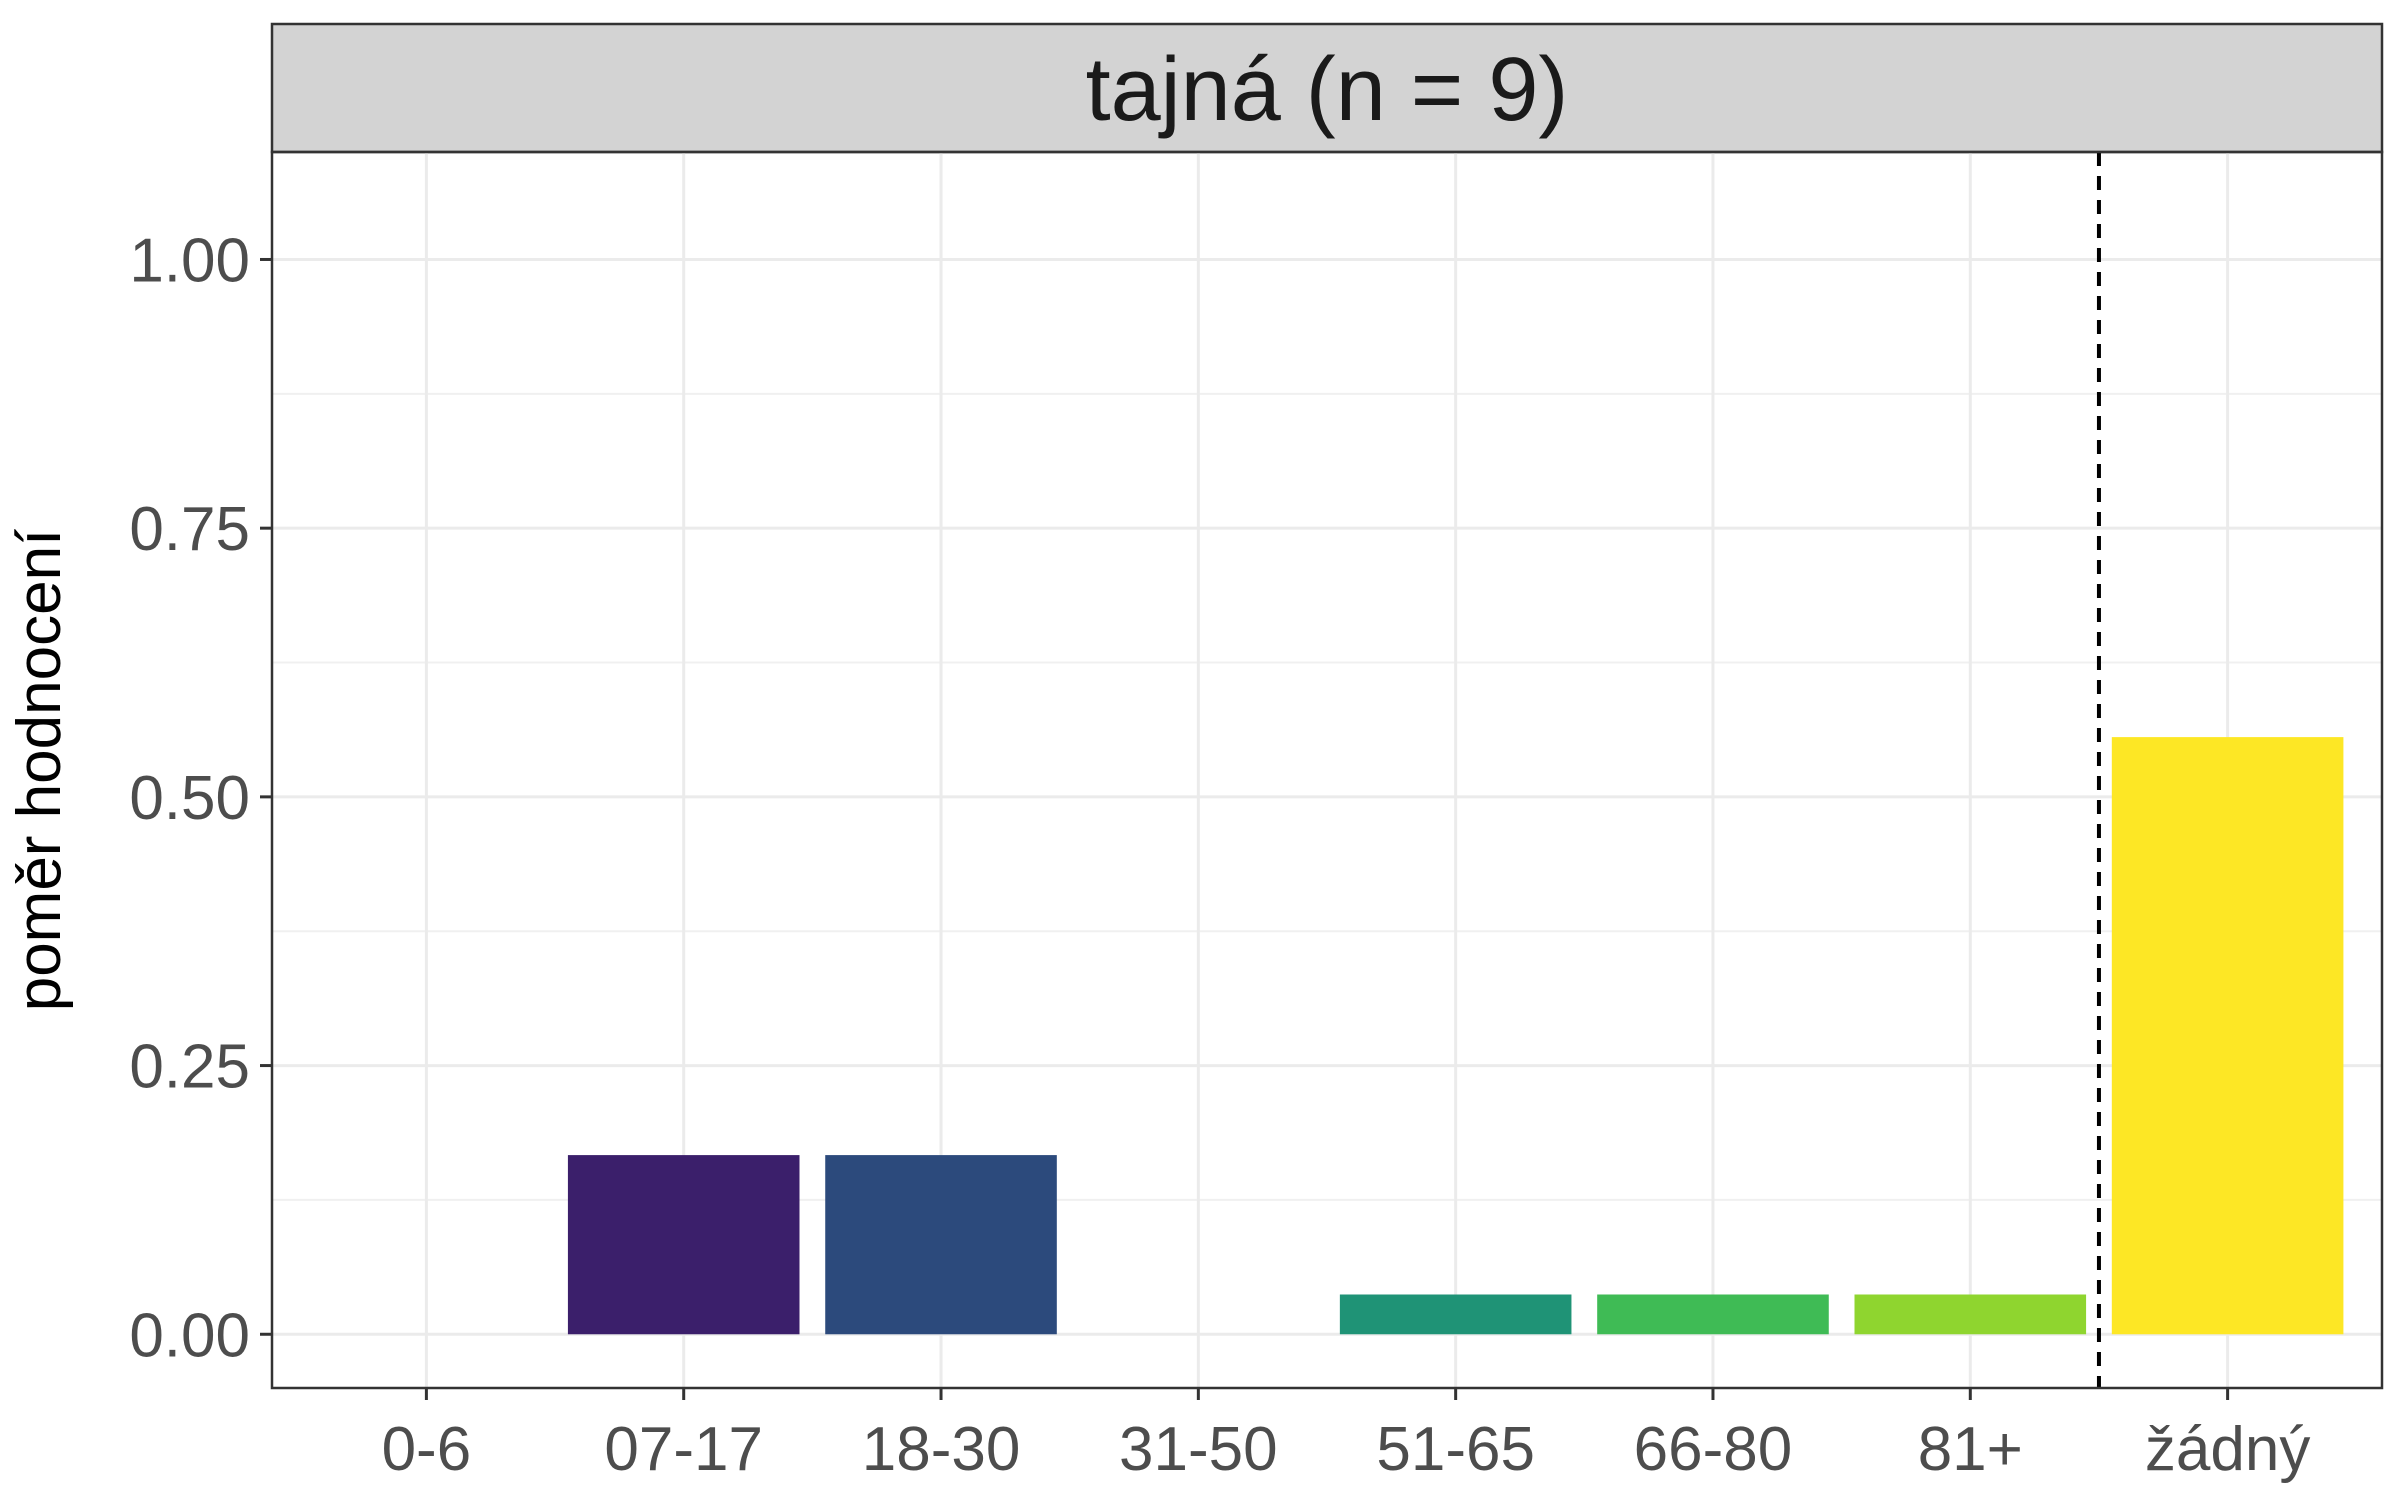 Image resolution: width=2400 pixels, height=1500 pixels. I want to click on y-tick-label: 1.00, so click(189, 260).